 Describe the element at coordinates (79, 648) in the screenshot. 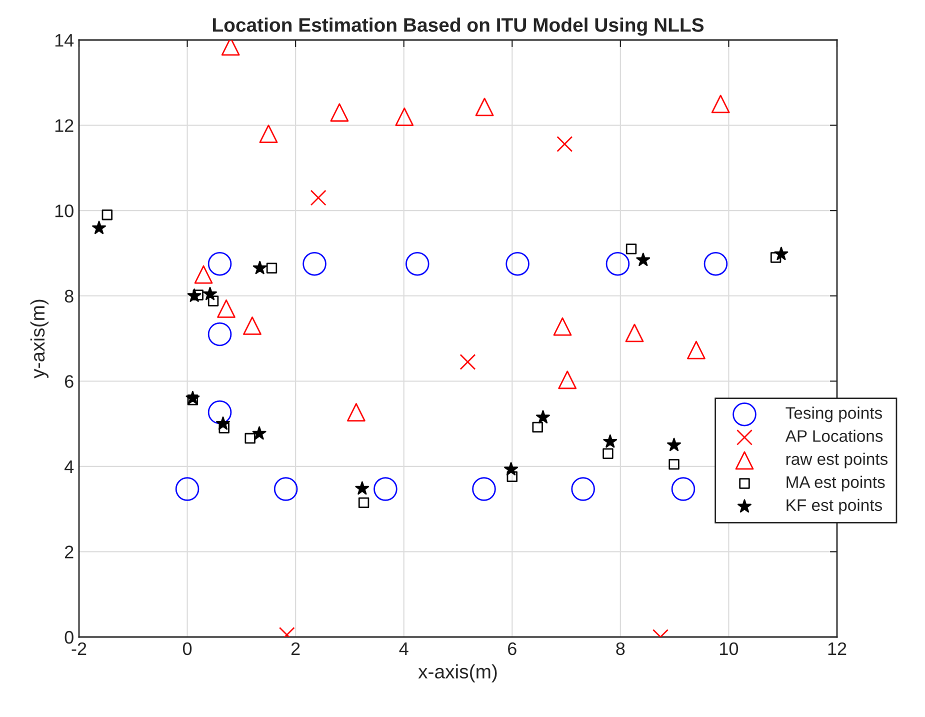

I see `x-tick-label: -2` at that location.